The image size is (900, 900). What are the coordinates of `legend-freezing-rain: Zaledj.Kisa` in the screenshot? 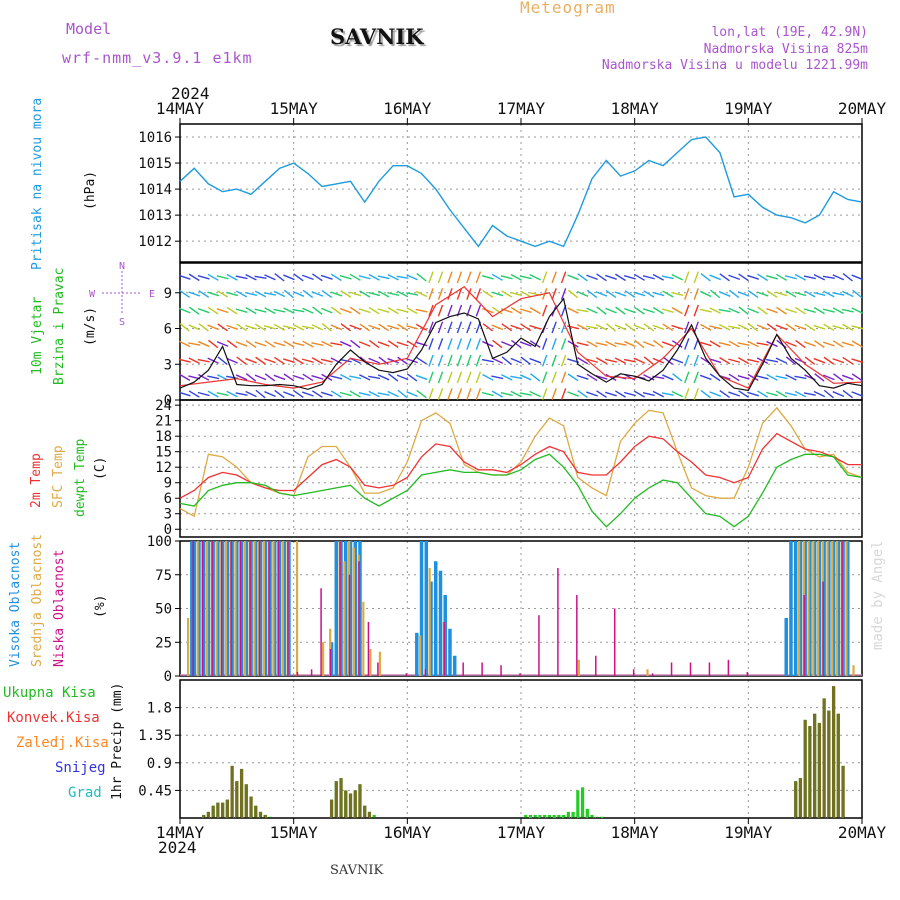 It's located at (62, 743).